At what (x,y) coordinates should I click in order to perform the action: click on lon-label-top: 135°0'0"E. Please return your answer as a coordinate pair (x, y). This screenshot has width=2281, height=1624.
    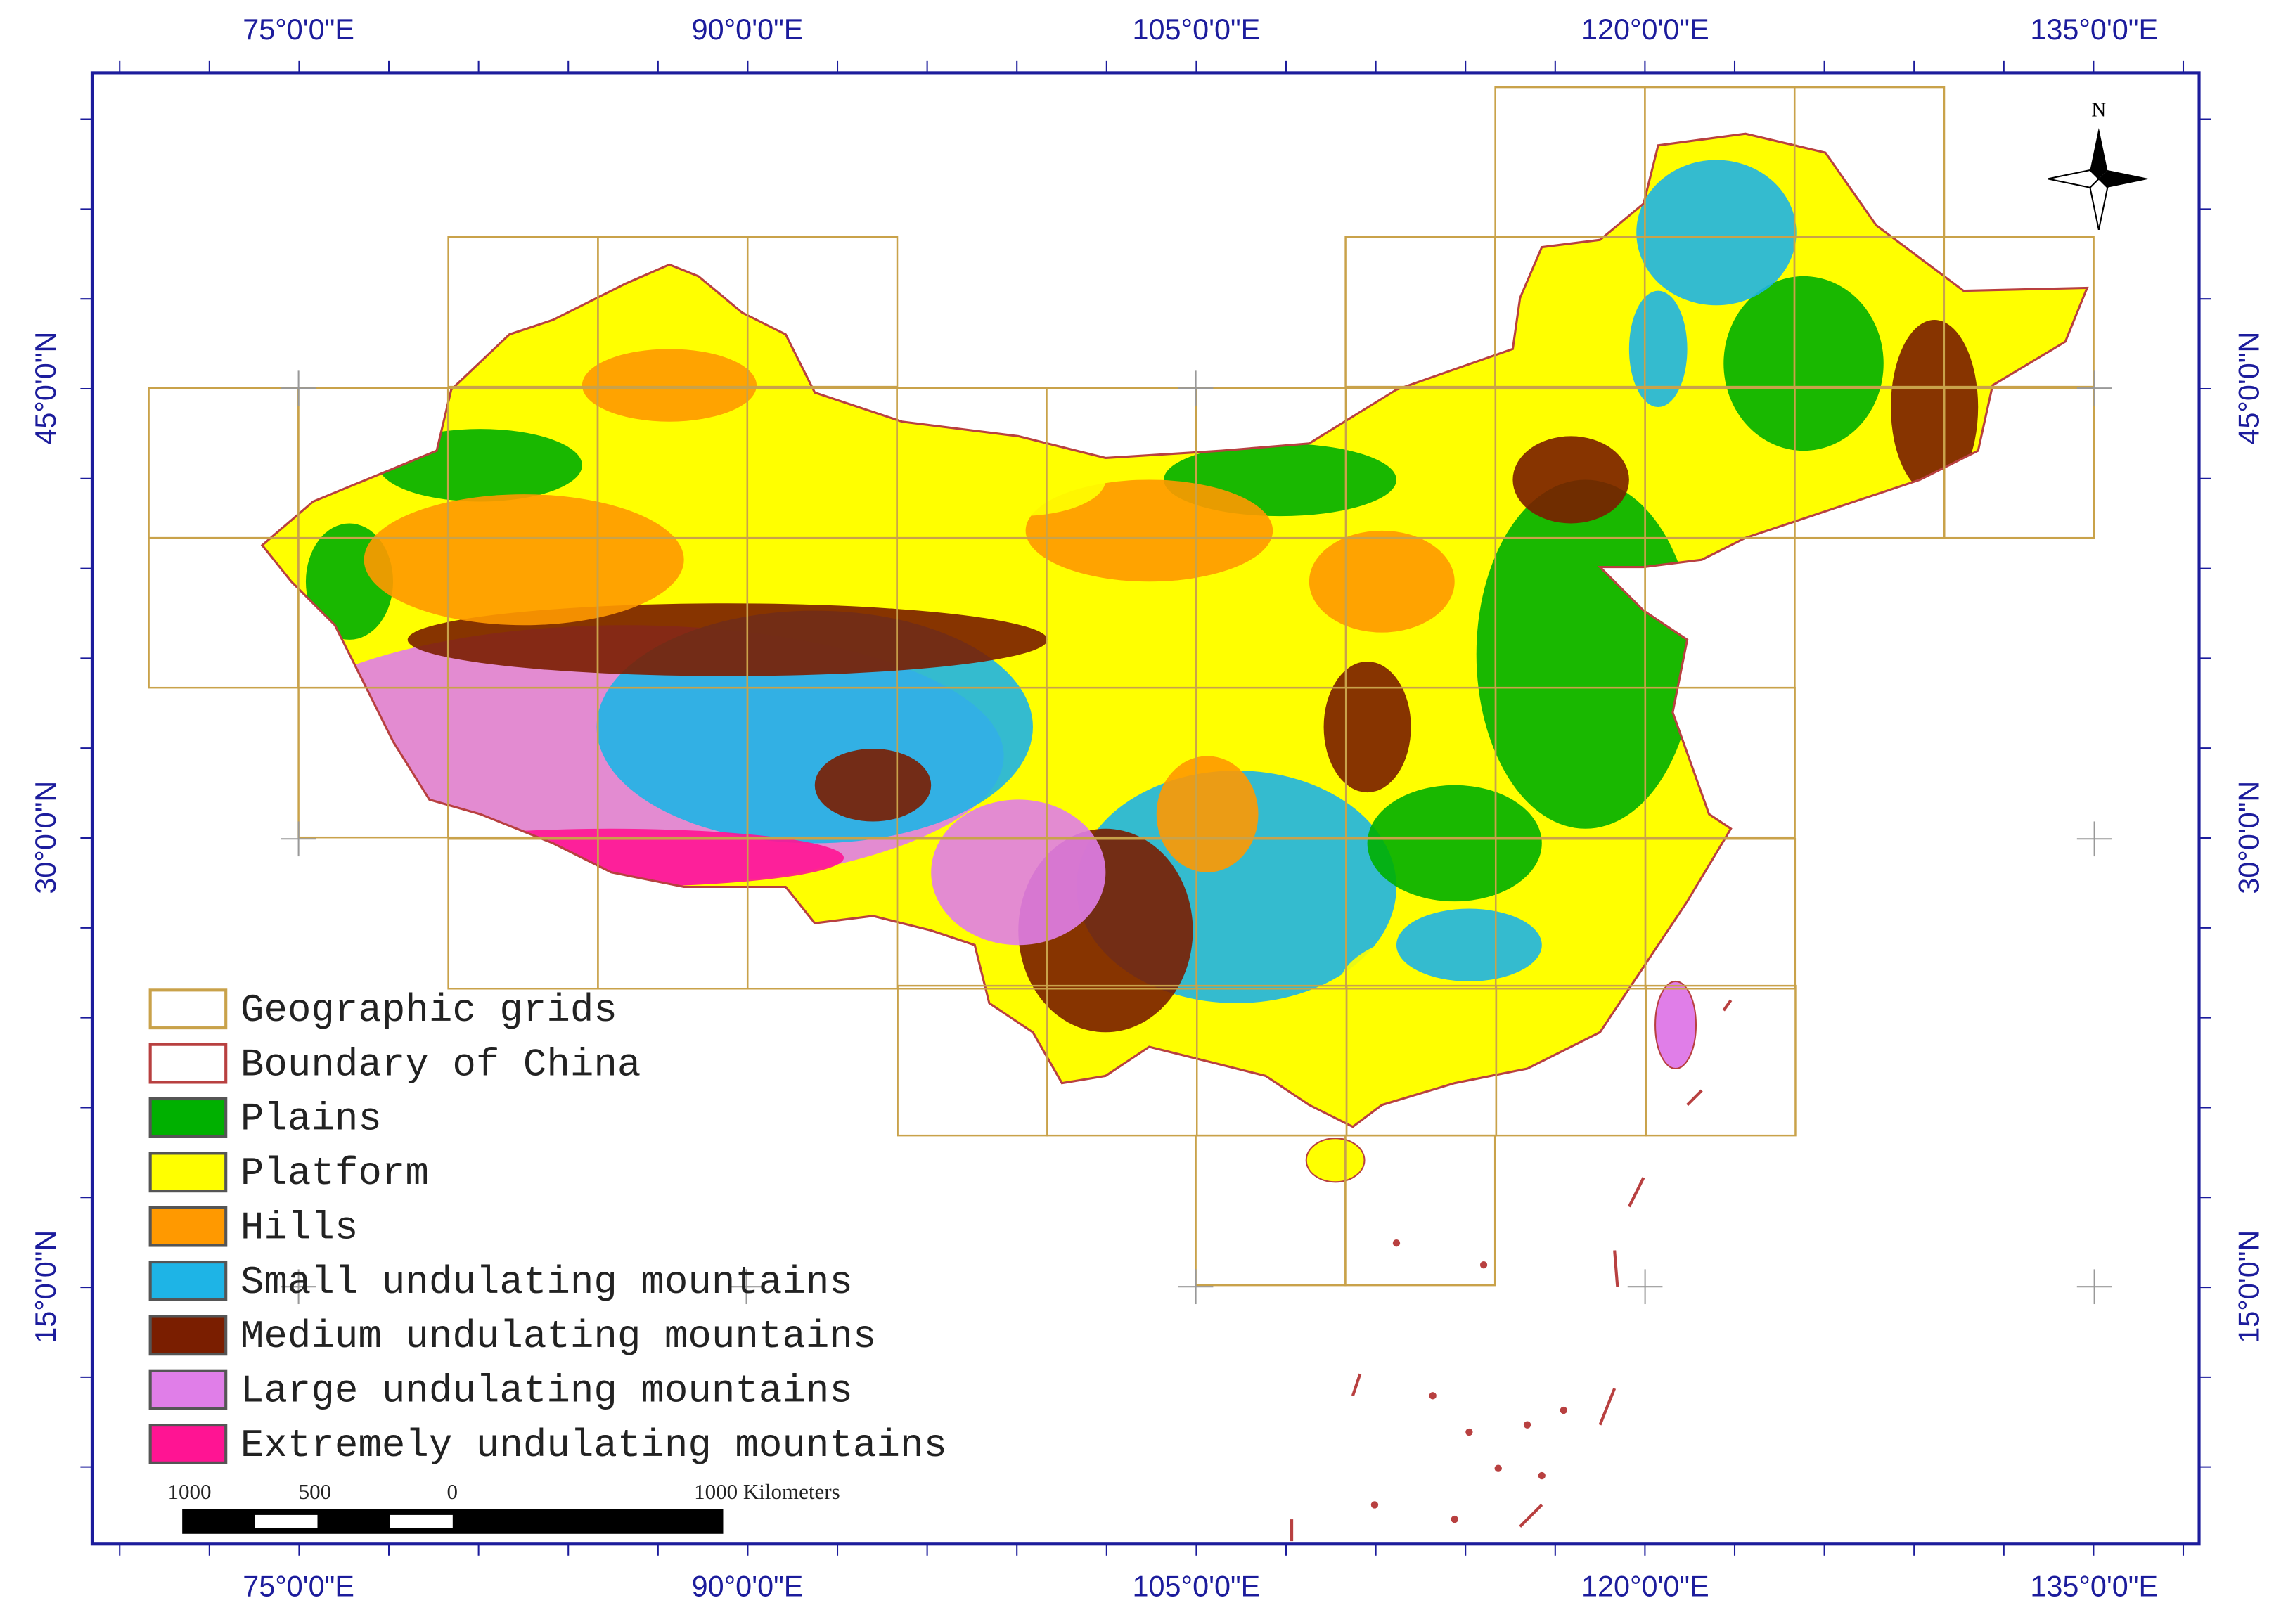
    Looking at the image, I should click on (2094, 29).